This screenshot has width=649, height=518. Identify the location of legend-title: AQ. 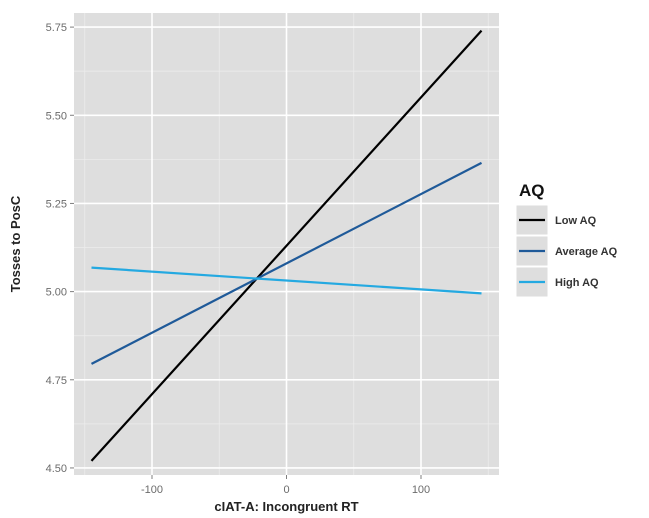
(532, 190).